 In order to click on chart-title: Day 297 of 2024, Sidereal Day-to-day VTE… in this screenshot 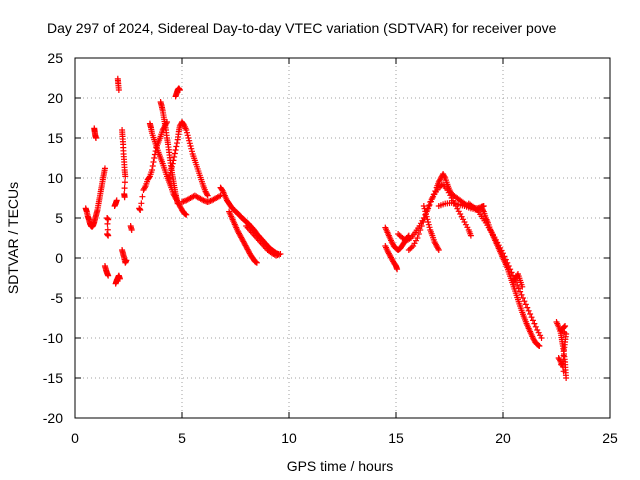, I will do `click(302, 28)`.